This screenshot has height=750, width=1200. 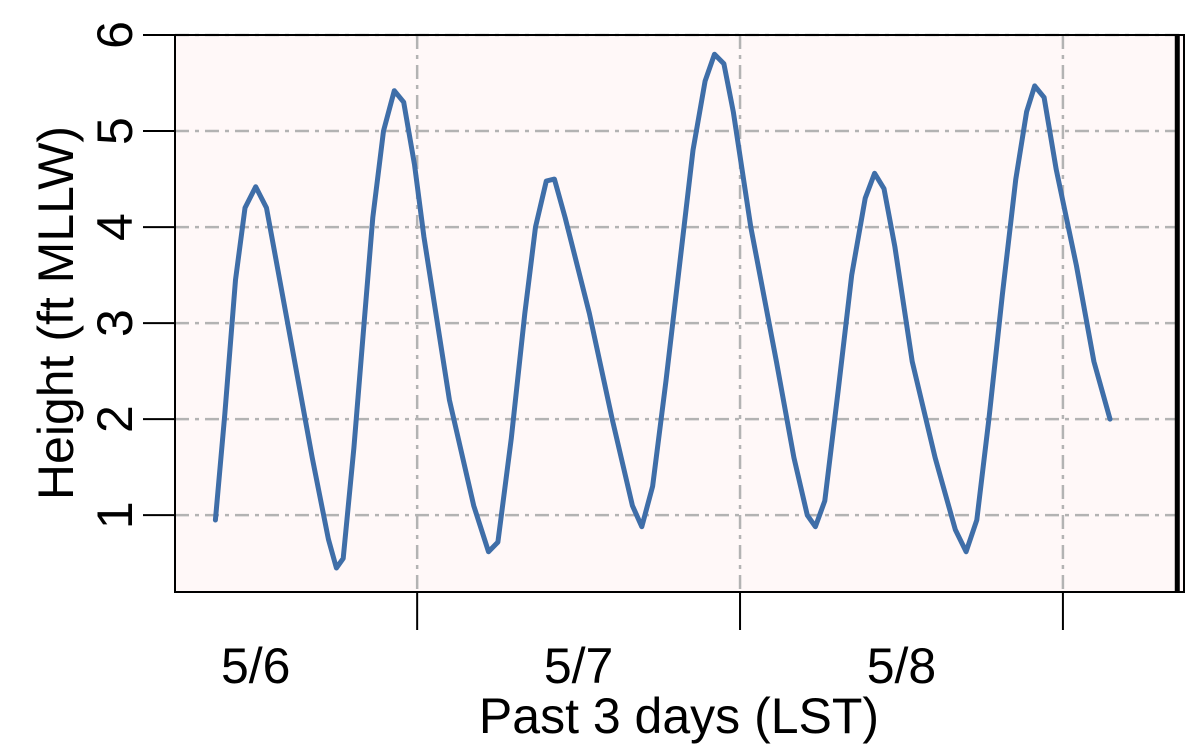 I want to click on y-tick-label: 6, so click(x=115, y=35).